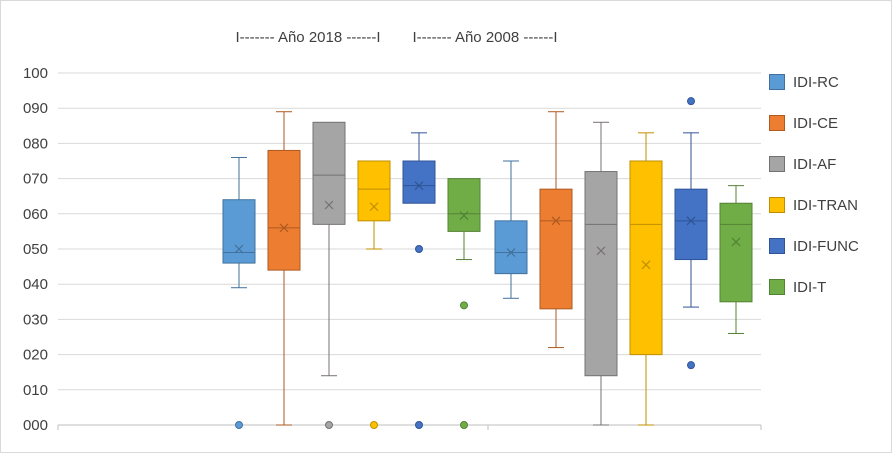 The height and width of the screenshot is (453, 892). Describe the element at coordinates (329, 425) in the screenshot. I see `outlier-point-idi-af-2018` at that location.